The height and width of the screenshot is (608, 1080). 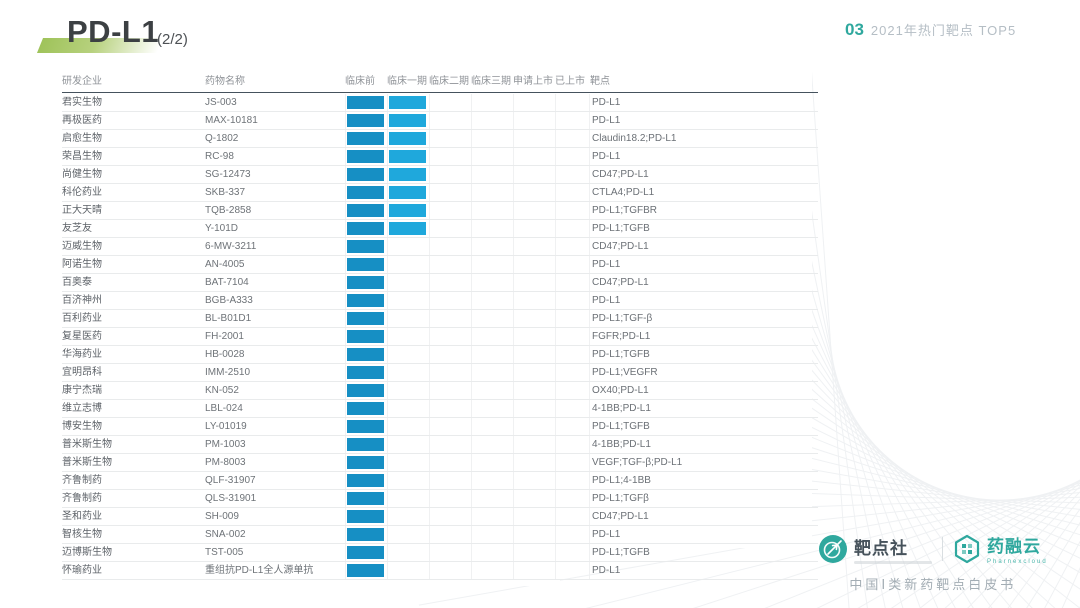 I want to click on table-row: 博安生物 LY-01019 PD-L1;TGFB, so click(x=440, y=427).